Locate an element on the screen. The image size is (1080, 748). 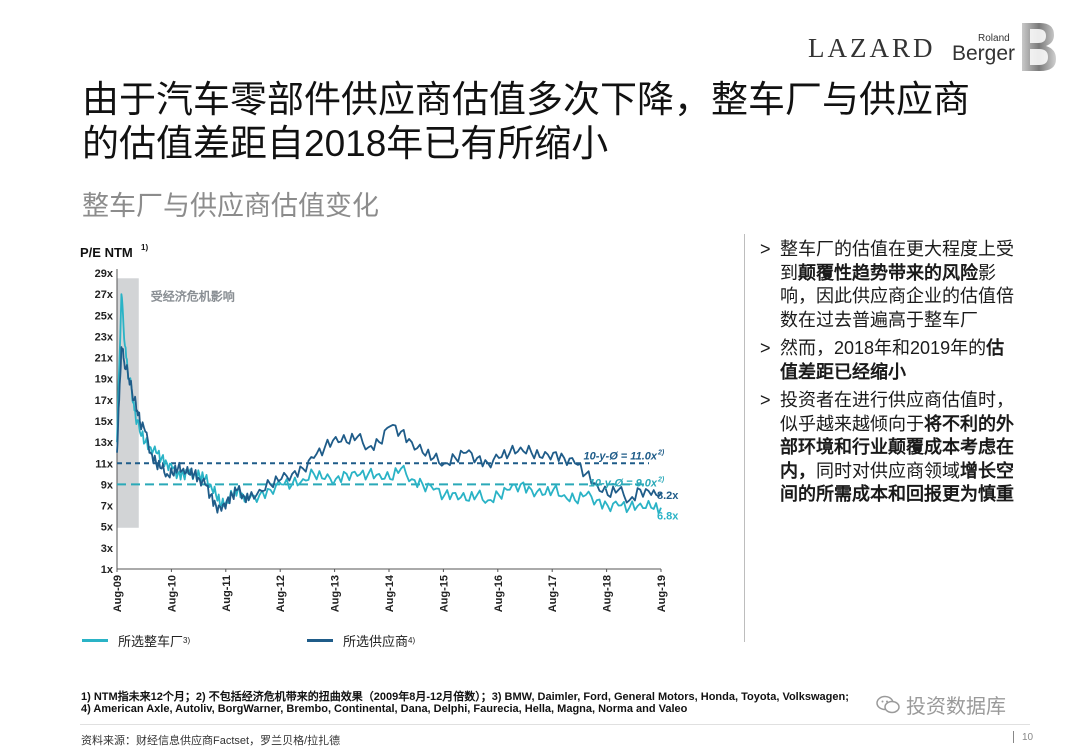
bullet-item: > 然而，2018年和2019年的估值差距已经缩小 is located at coordinates (890, 360).